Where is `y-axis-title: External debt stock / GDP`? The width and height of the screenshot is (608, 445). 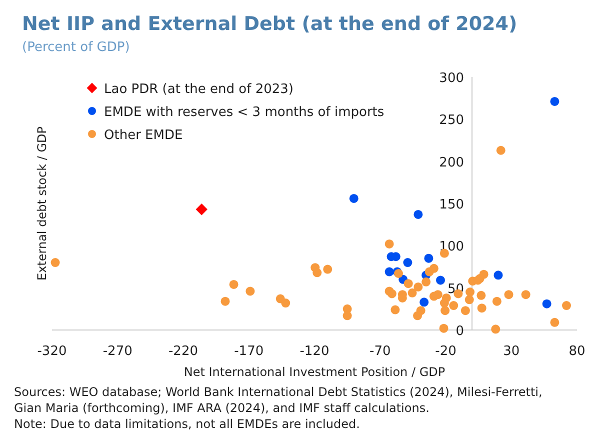 y-axis-title: External debt stock / GDP is located at coordinates (42, 203).